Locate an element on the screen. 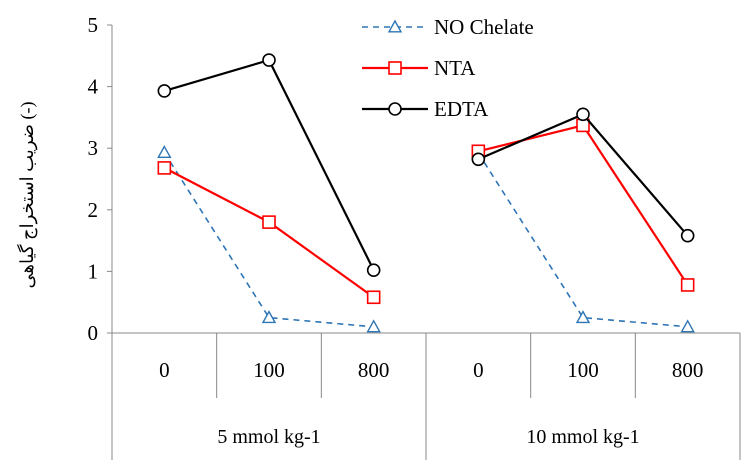 This screenshot has height=470, width=742. legend-label-nta: NTA is located at coordinates (455, 68).